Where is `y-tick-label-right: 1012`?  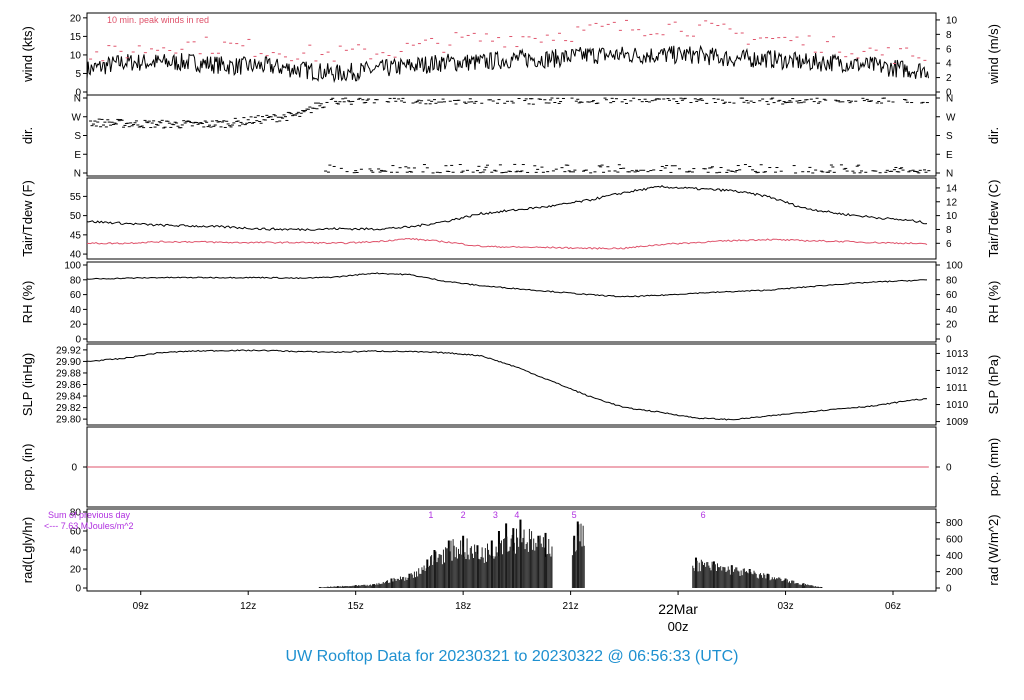
y-tick-label-right: 1012 is located at coordinates (957, 371).